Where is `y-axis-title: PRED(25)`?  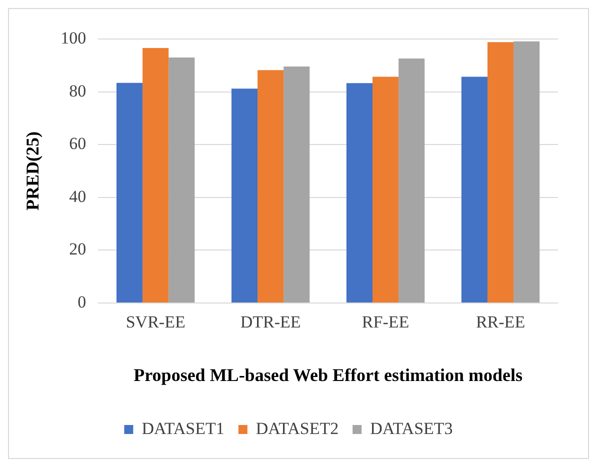 y-axis-title: PRED(25) is located at coordinates (32, 171).